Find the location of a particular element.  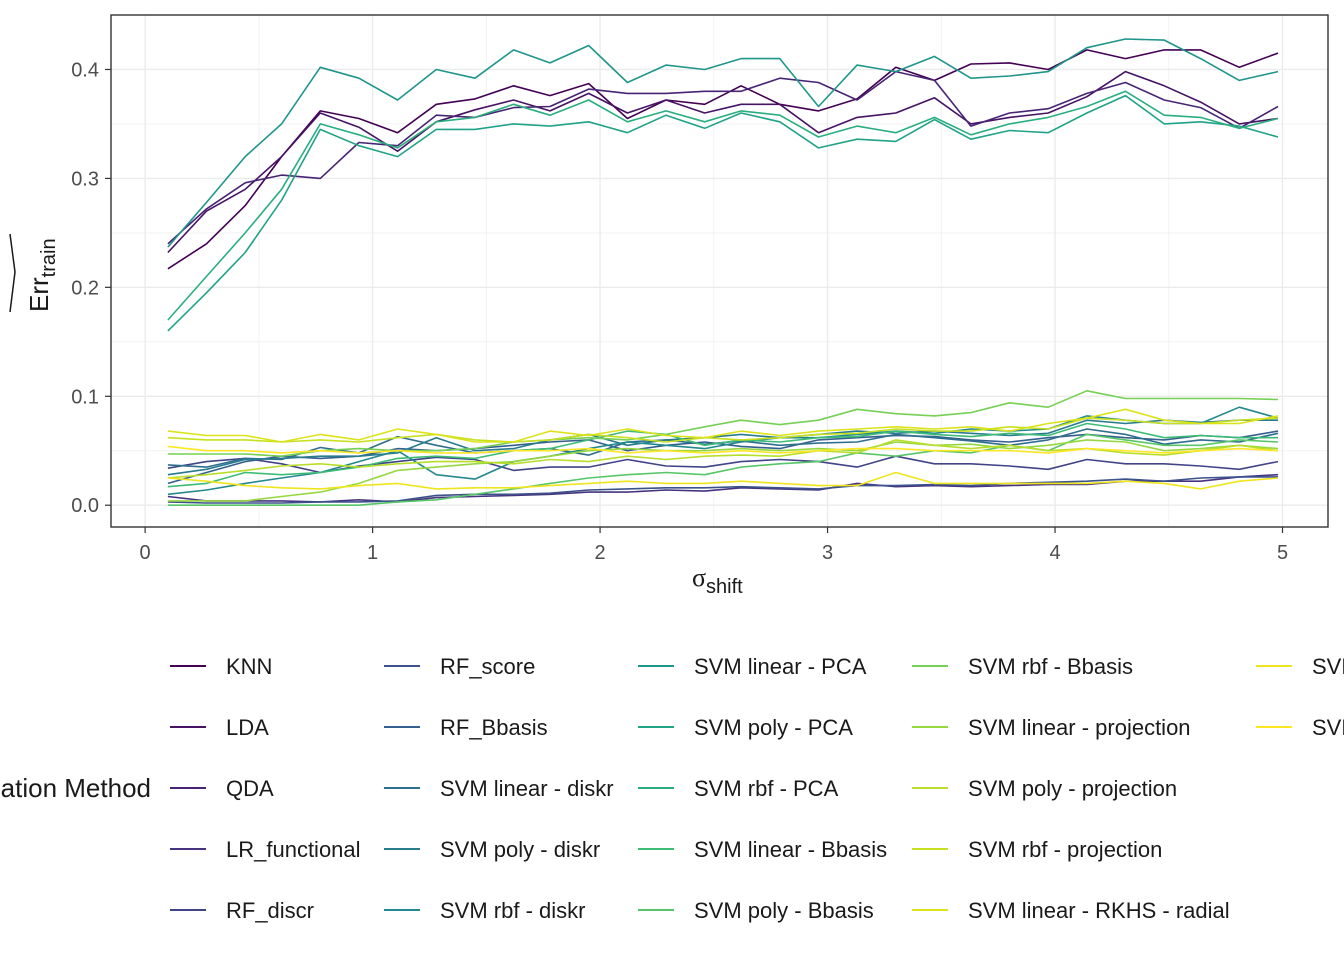

x-axis-title: σshift is located at coordinates (717, 580).